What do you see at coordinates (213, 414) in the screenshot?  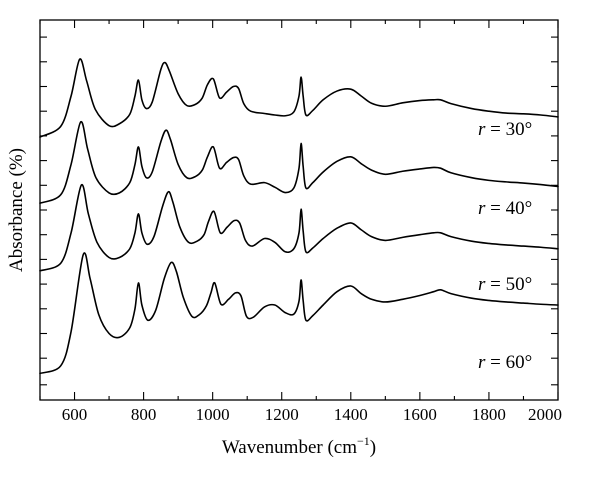 I see `x-tick-label: 1000` at bounding box center [213, 414].